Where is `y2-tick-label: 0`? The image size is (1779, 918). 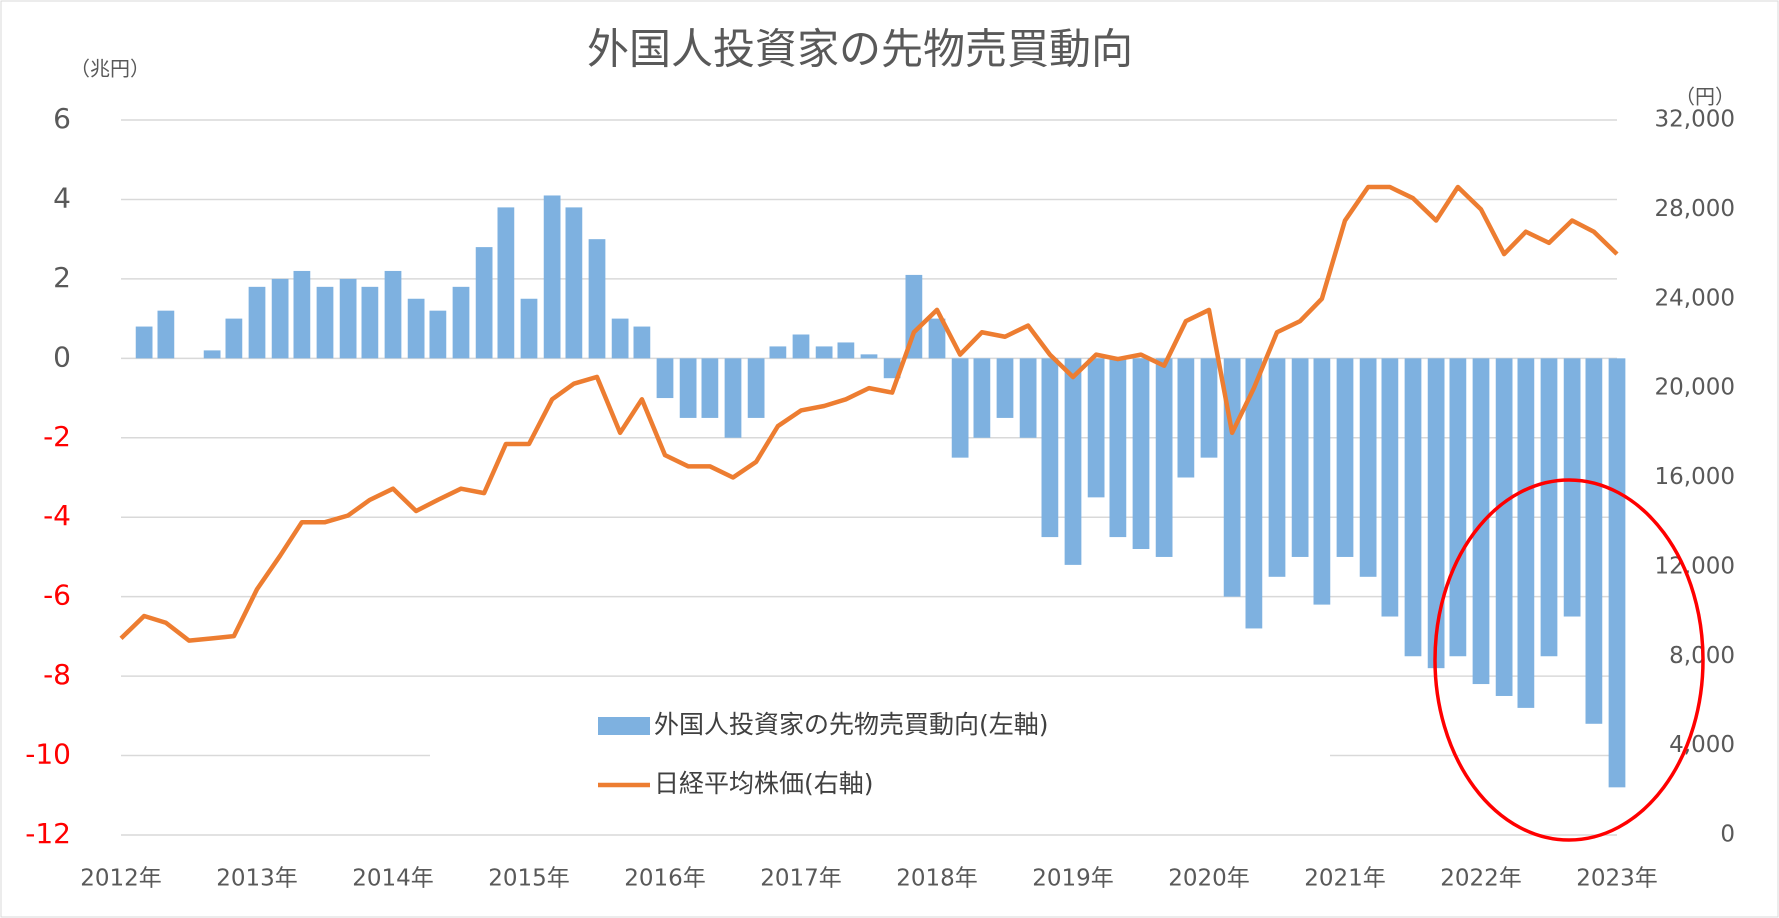
y2-tick-label: 0 is located at coordinates (1727, 835).